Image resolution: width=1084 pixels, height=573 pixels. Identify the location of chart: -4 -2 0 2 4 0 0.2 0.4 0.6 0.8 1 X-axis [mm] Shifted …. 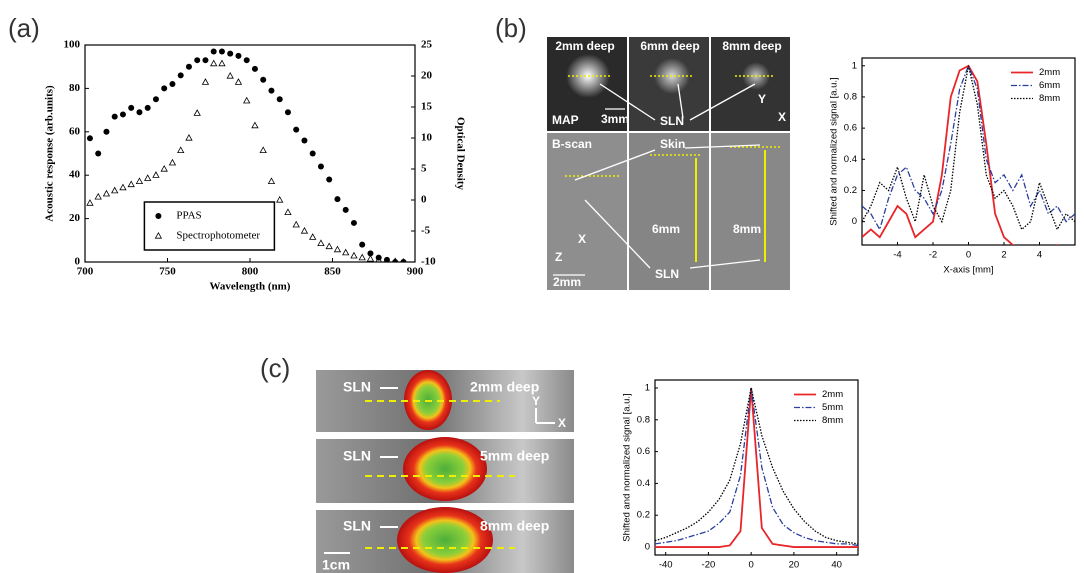
(952, 166).